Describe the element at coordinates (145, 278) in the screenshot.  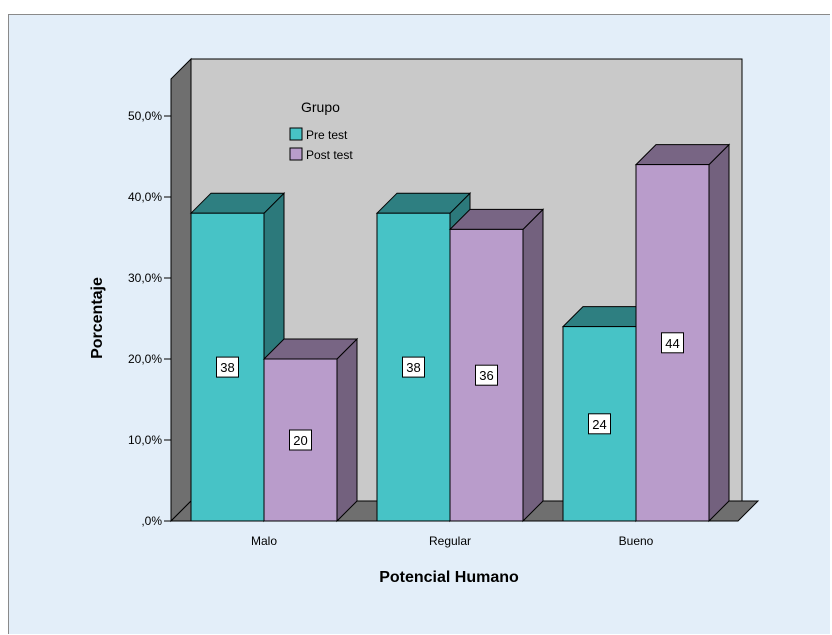
I see `y-tick-label: 30,0%` at that location.